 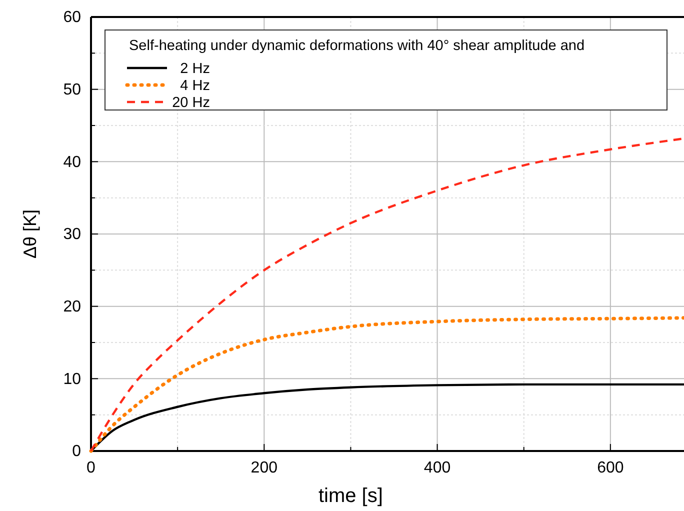 I want to click on x-tick-label: 0, so click(x=91, y=467).